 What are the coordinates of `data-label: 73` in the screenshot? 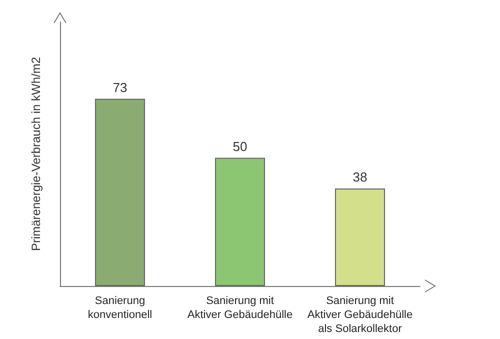 It's located at (120, 87).